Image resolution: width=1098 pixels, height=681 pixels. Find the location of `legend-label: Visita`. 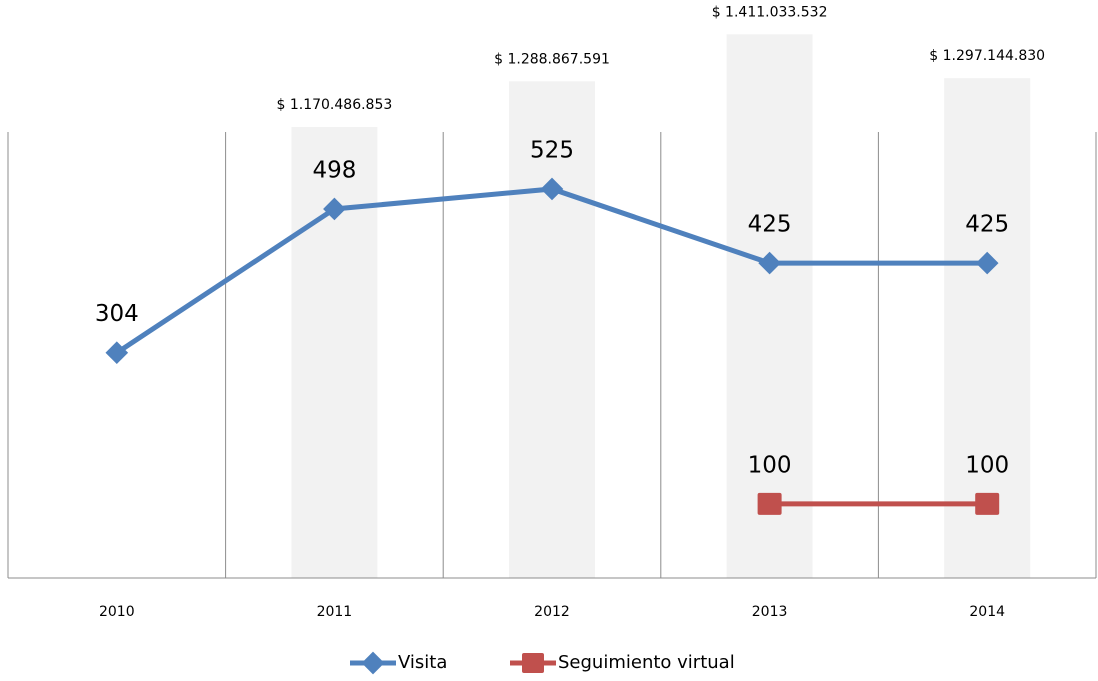

legend-label: Visita is located at coordinates (422, 662).